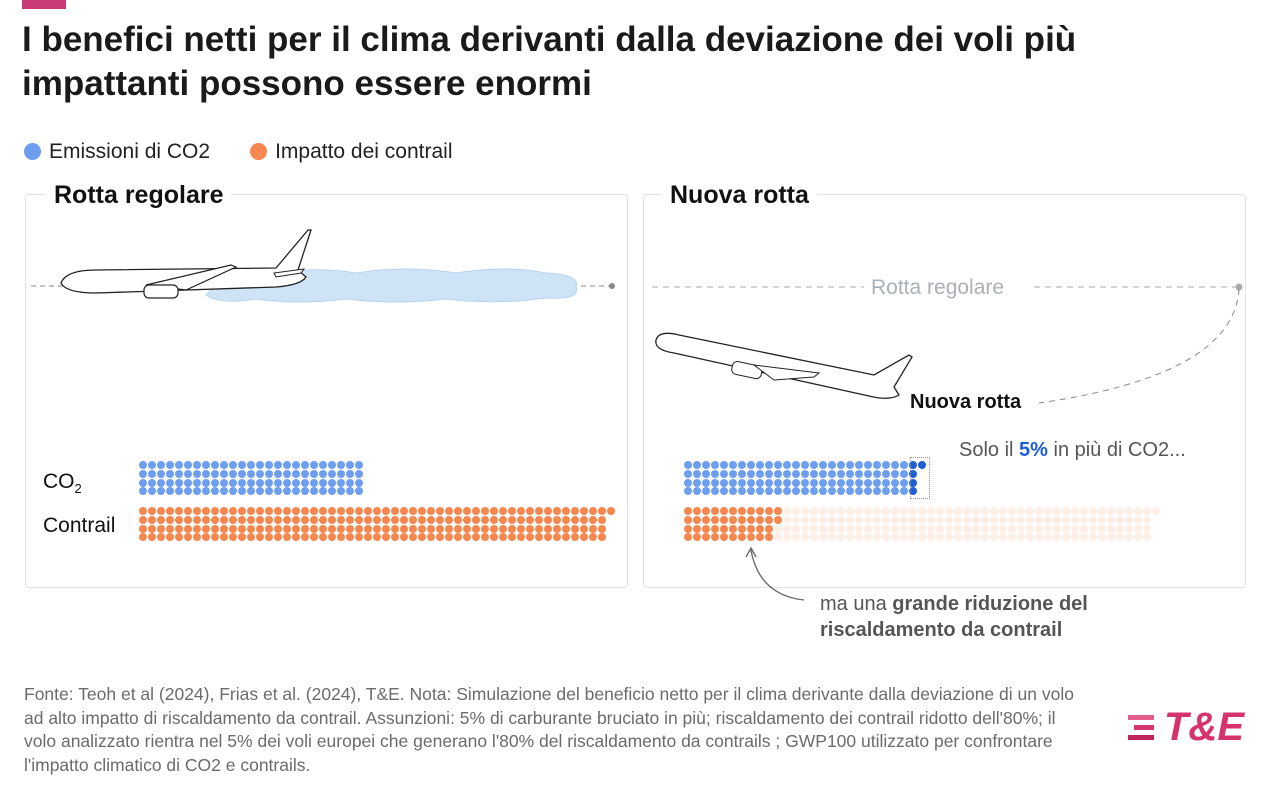  Describe the element at coordinates (117, 152) in the screenshot. I see `legend-co2: Emissioni di CO2` at that location.